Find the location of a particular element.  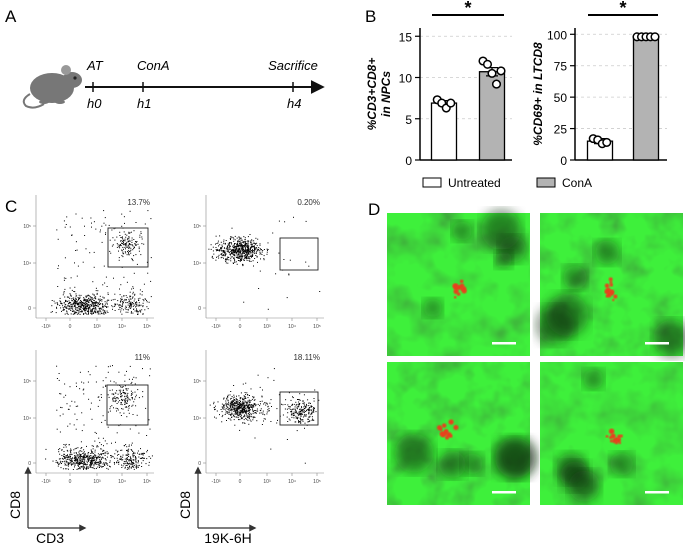

gate-percent: 18.11% is located at coordinates (306, 357).